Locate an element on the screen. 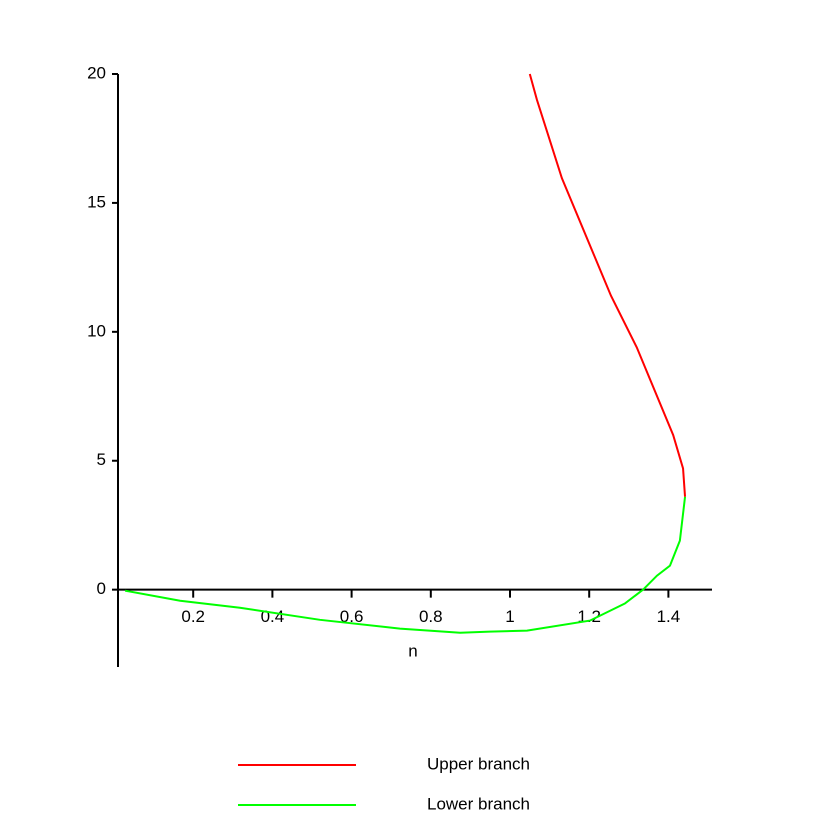  x-tick-label: 1.4 is located at coordinates (669, 616).